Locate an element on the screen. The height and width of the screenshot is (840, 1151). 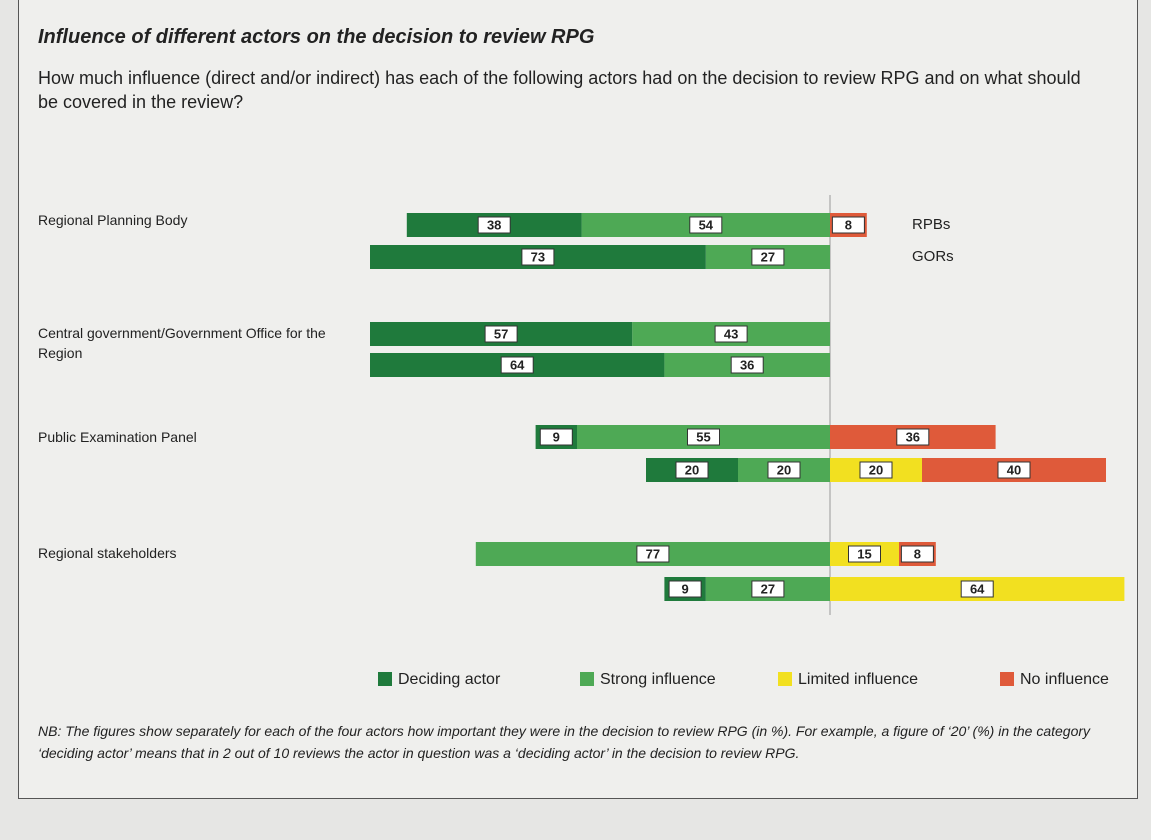
value-label: 54 is located at coordinates (706, 224).